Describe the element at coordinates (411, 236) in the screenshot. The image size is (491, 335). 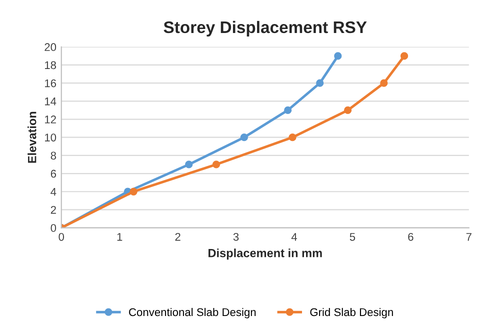
I see `x-tick-label: 6` at that location.